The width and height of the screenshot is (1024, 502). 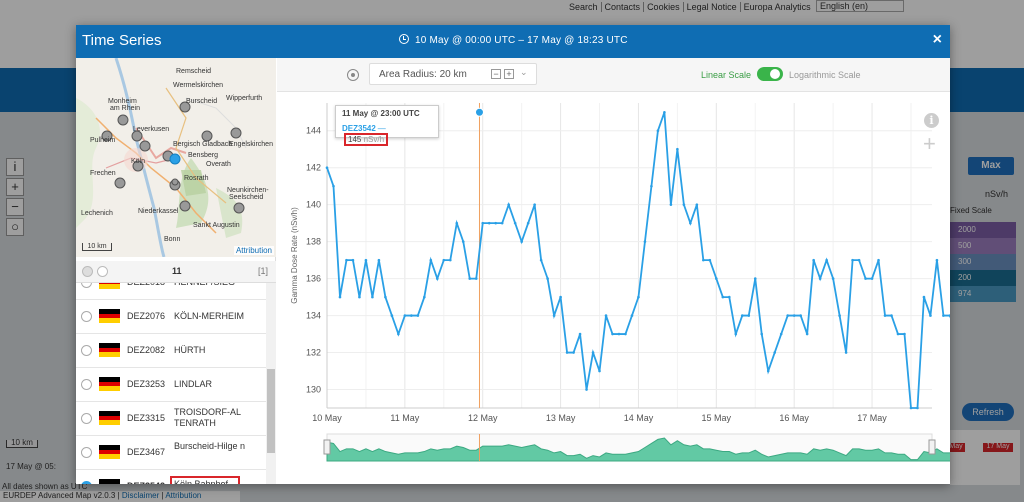 I want to click on map-controls: i + − ○, so click(x=15, y=198).